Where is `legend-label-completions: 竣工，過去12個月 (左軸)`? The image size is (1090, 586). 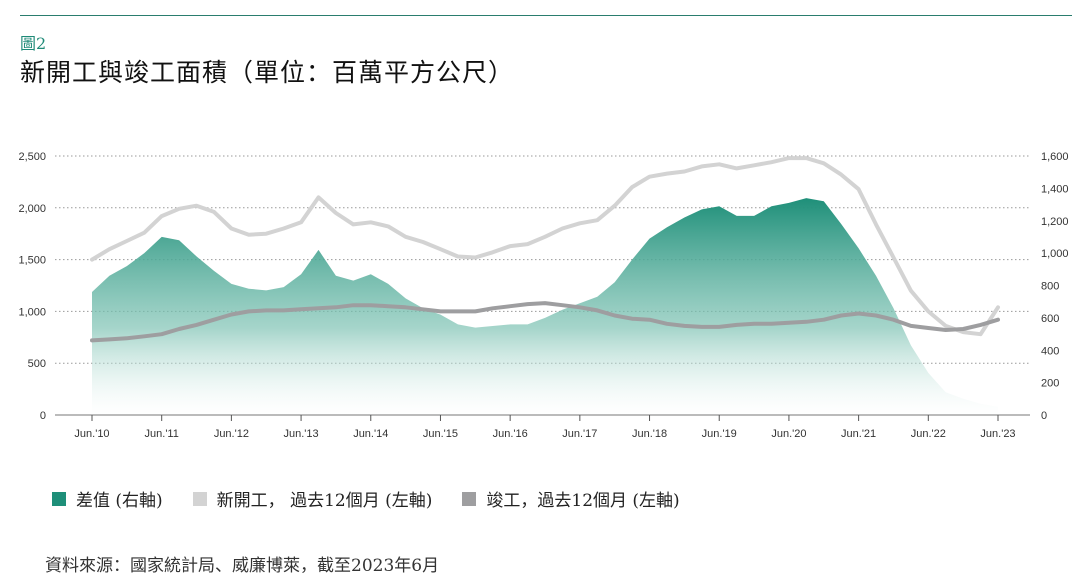 legend-label-completions: 竣工，過去12個月 (左軸) is located at coordinates (583, 501).